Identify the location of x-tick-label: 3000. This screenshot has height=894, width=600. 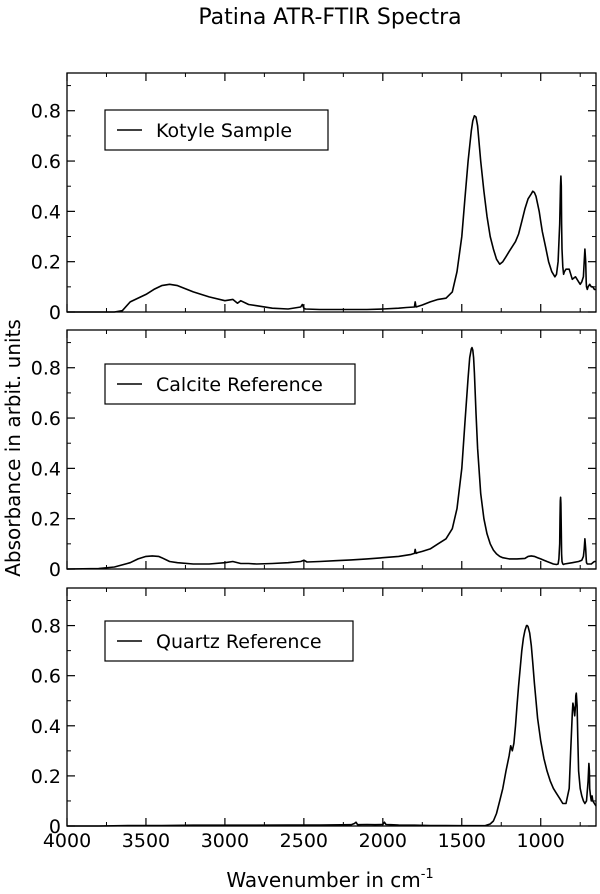
(225, 841).